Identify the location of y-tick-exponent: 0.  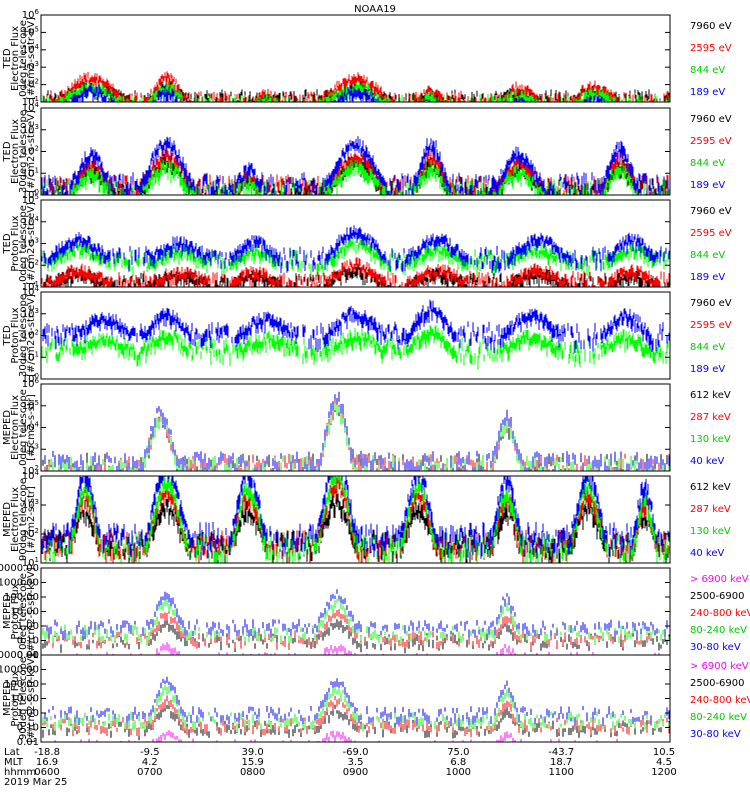
(37, 376).